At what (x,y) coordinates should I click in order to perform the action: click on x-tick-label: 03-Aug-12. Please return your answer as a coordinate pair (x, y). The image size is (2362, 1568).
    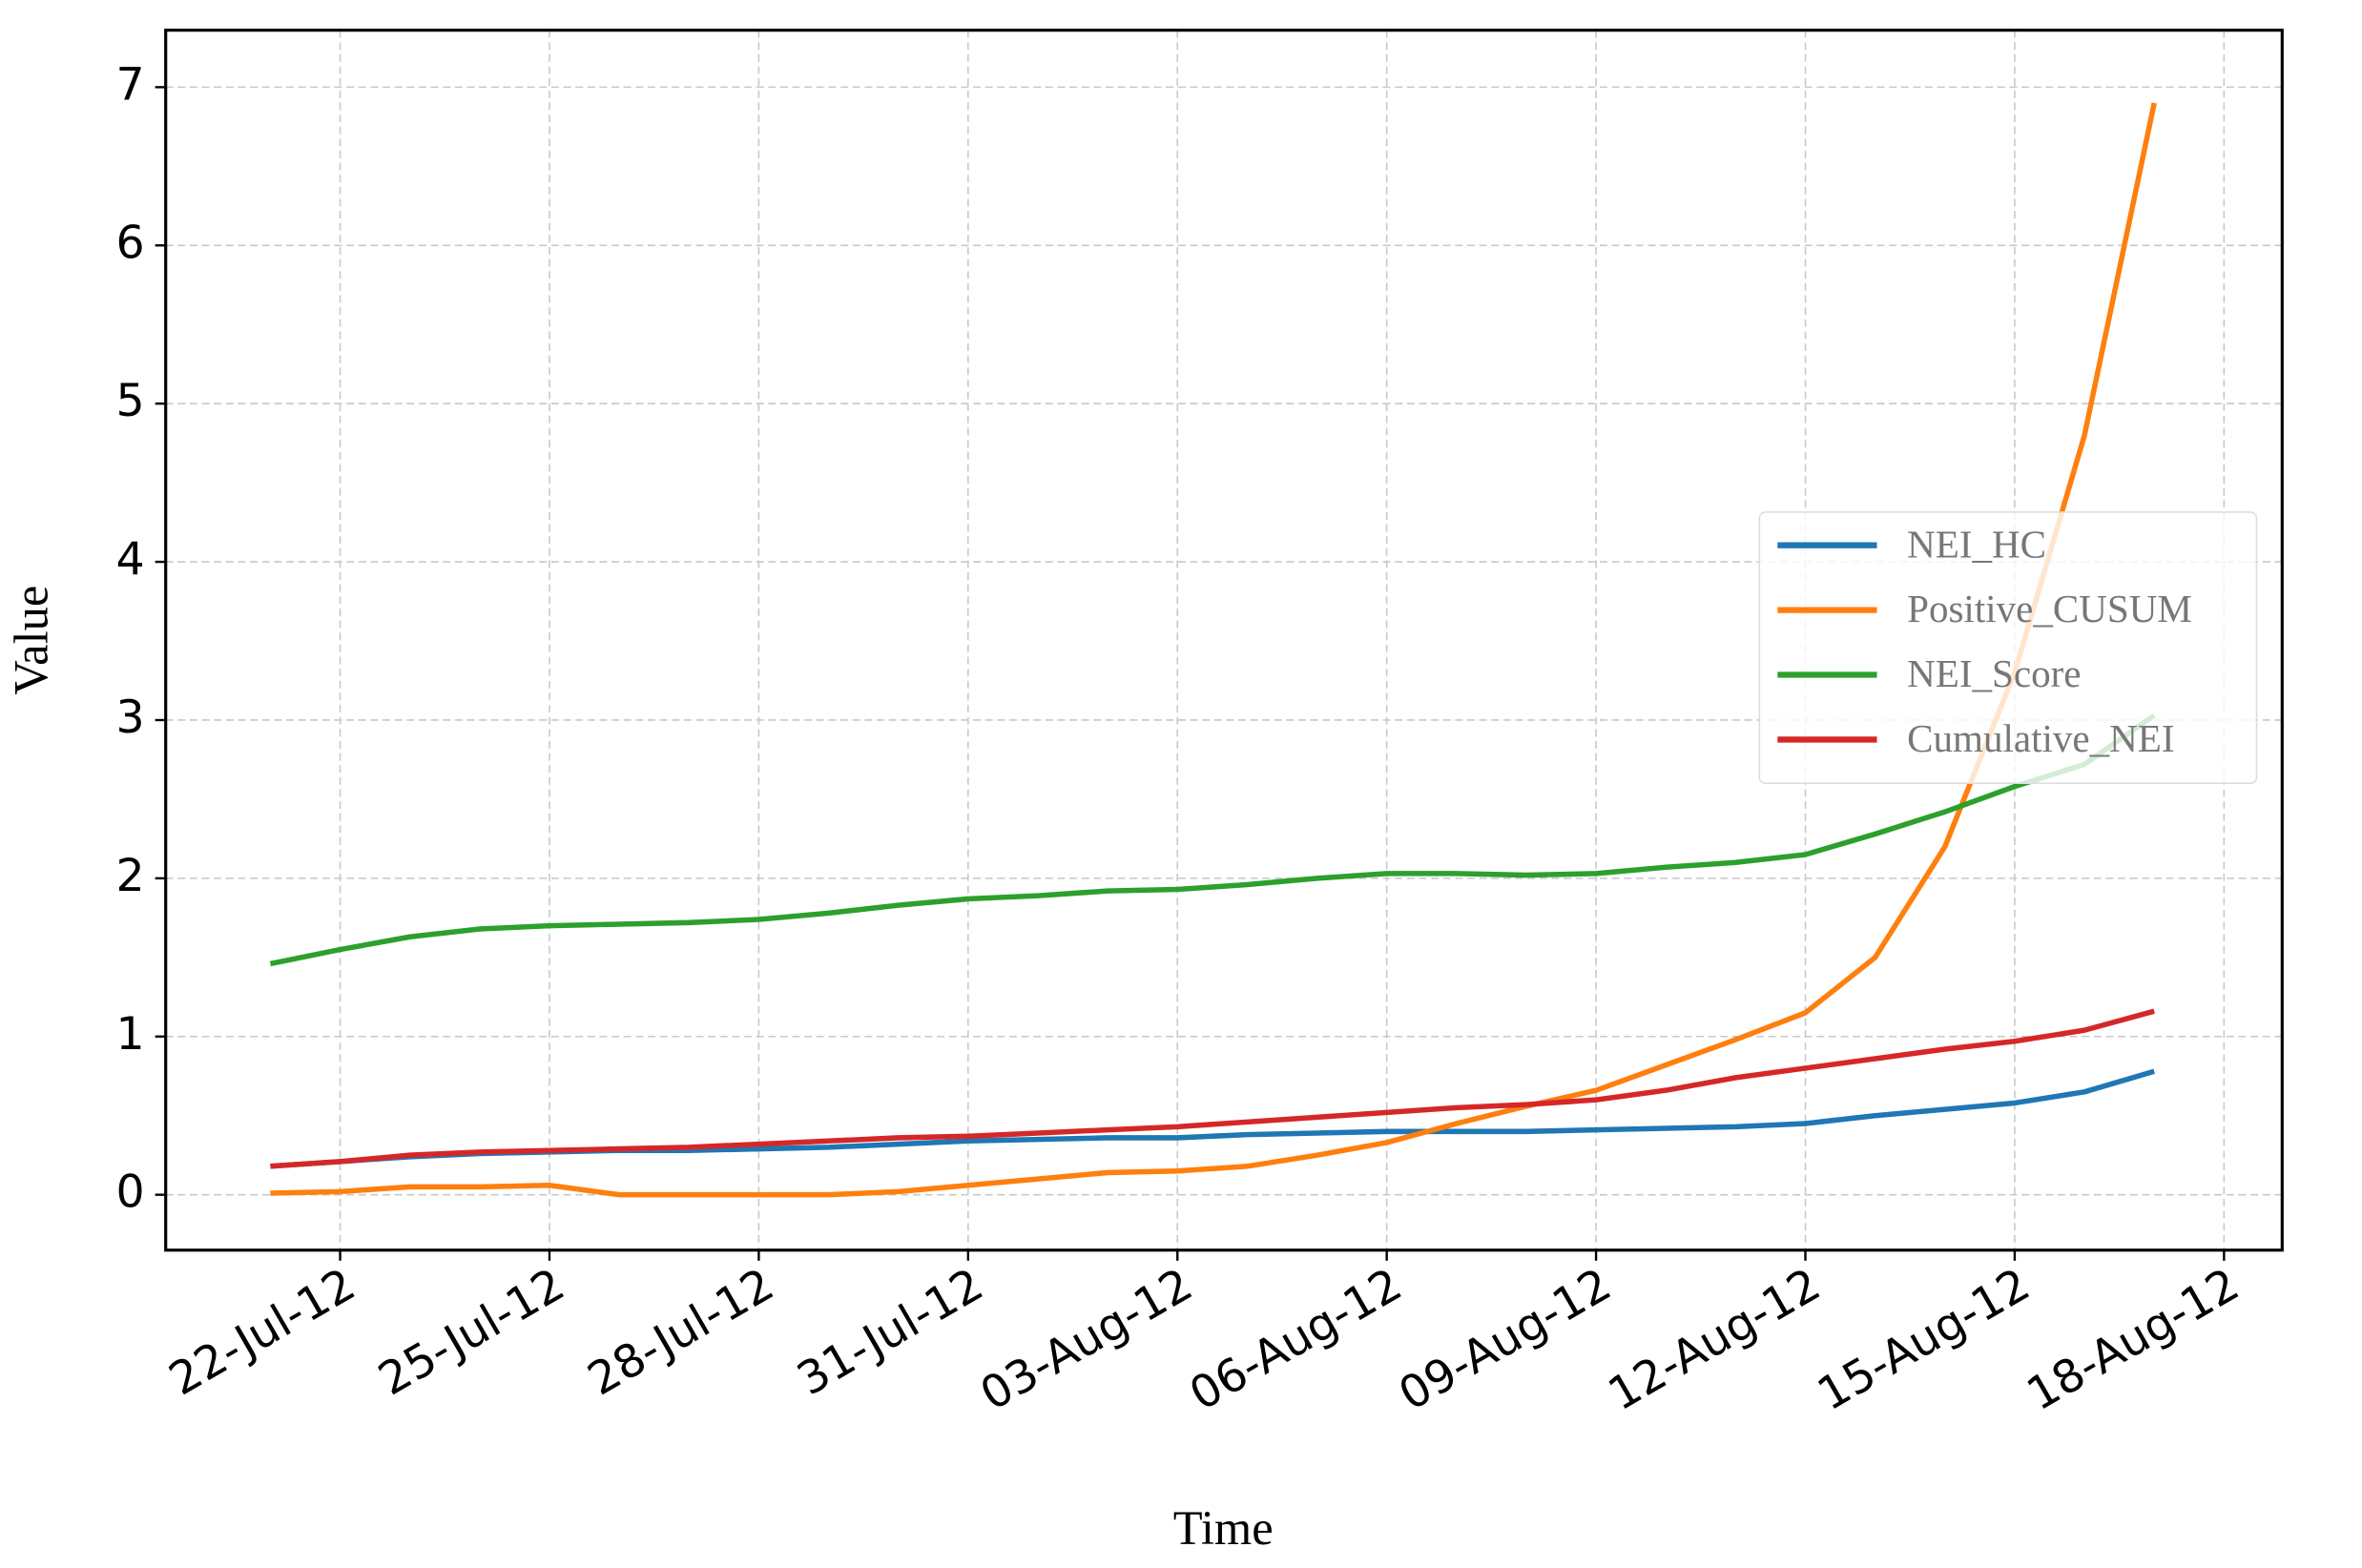
    Looking at the image, I should click on (1087, 1339).